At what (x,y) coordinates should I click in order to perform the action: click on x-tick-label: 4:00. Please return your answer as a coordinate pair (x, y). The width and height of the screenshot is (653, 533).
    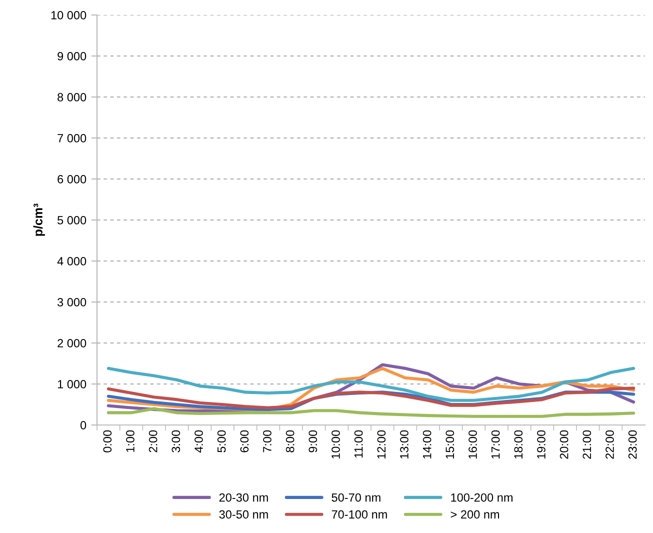
    Looking at the image, I should click on (198, 441).